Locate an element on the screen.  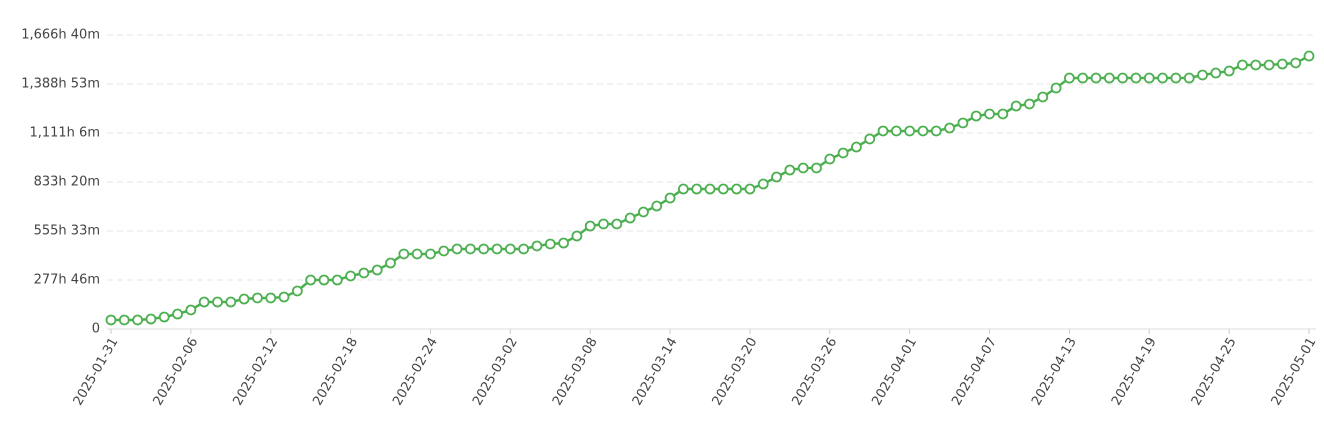
y-tick-label: 0 is located at coordinates (96, 329).